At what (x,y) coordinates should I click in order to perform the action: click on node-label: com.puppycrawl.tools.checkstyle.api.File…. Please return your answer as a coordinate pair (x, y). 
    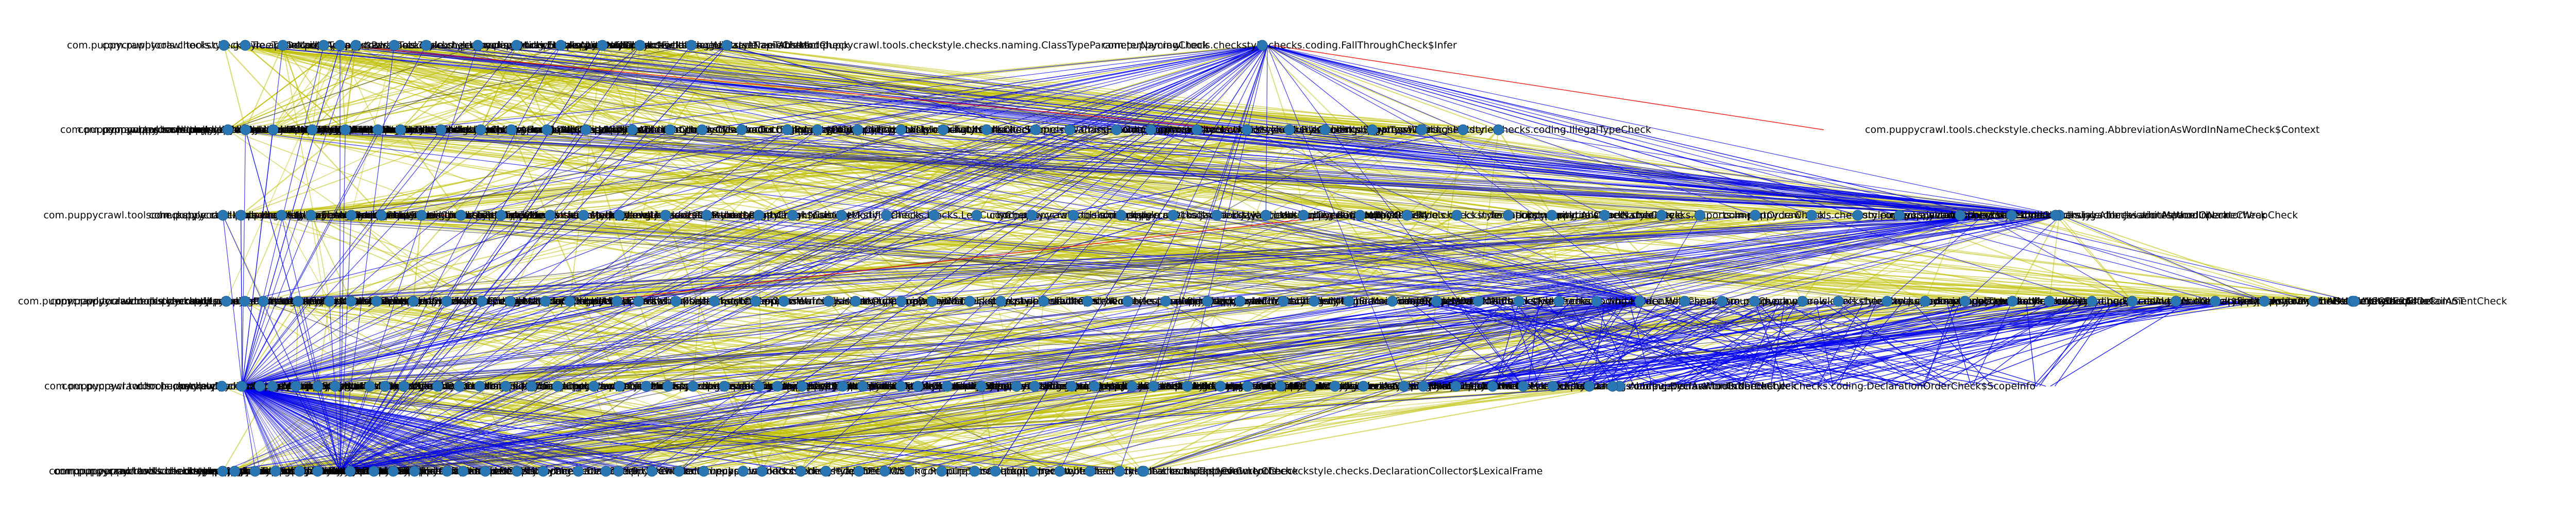
    Looking at the image, I should click on (893, 386).